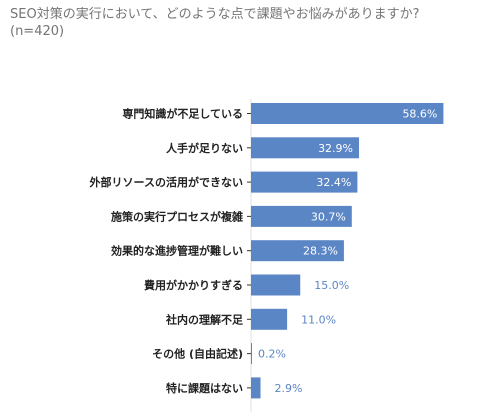  I want to click on category-label: 人手が足りない, so click(204, 148).